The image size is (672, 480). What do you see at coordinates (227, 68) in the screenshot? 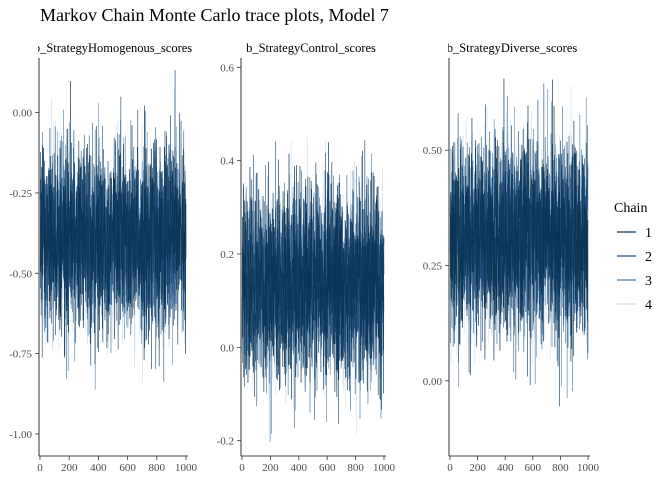
I see `y-tick-label: 0.6` at bounding box center [227, 68].